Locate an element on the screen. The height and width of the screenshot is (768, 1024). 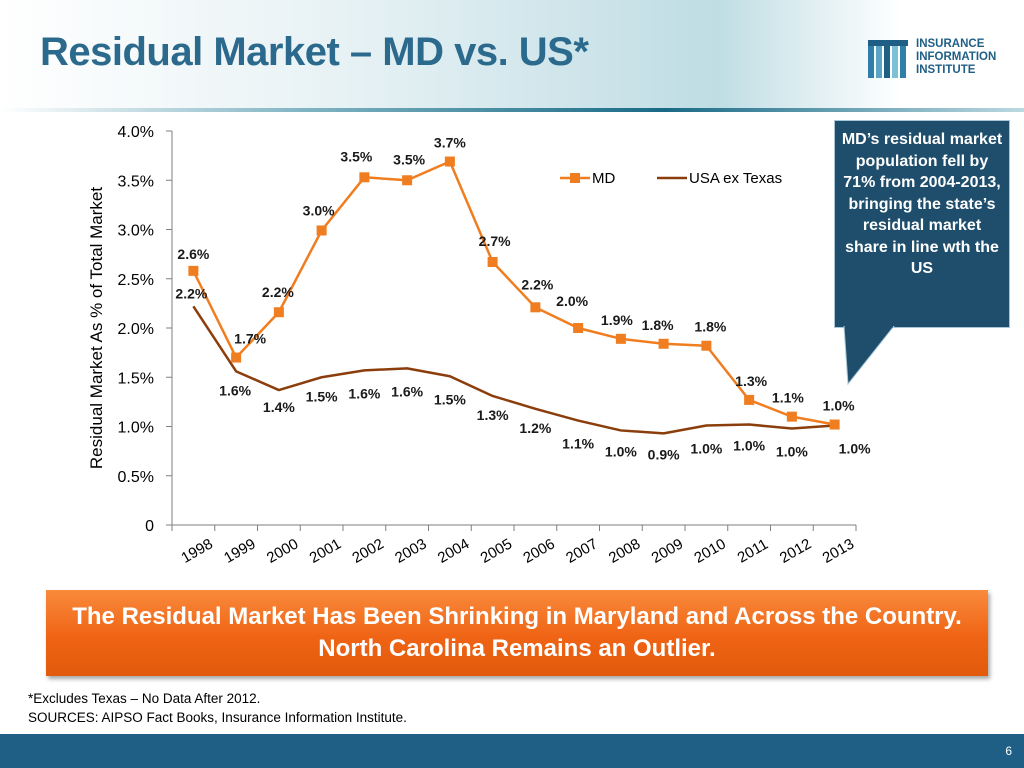
md-data-label: 3.7% is located at coordinates (450, 143).